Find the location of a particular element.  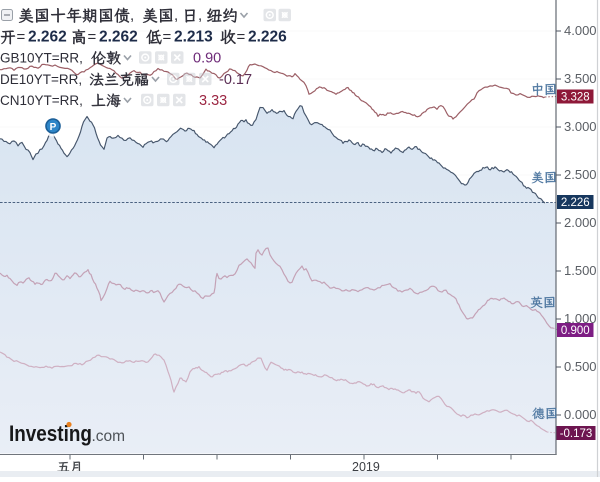

svg-text: 2.000 is located at coordinates (580, 222).